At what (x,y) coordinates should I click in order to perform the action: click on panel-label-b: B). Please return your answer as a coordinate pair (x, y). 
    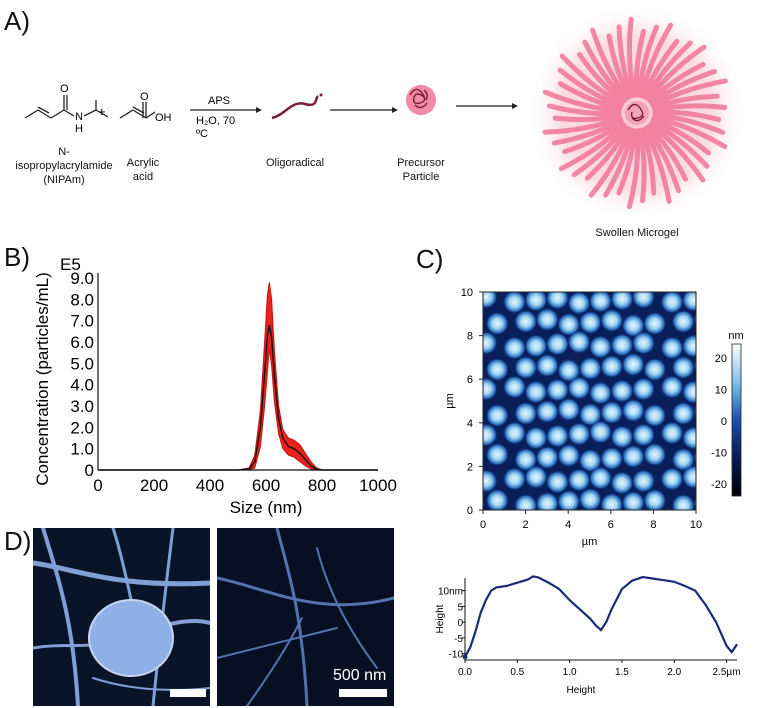
    Looking at the image, I should click on (17, 257).